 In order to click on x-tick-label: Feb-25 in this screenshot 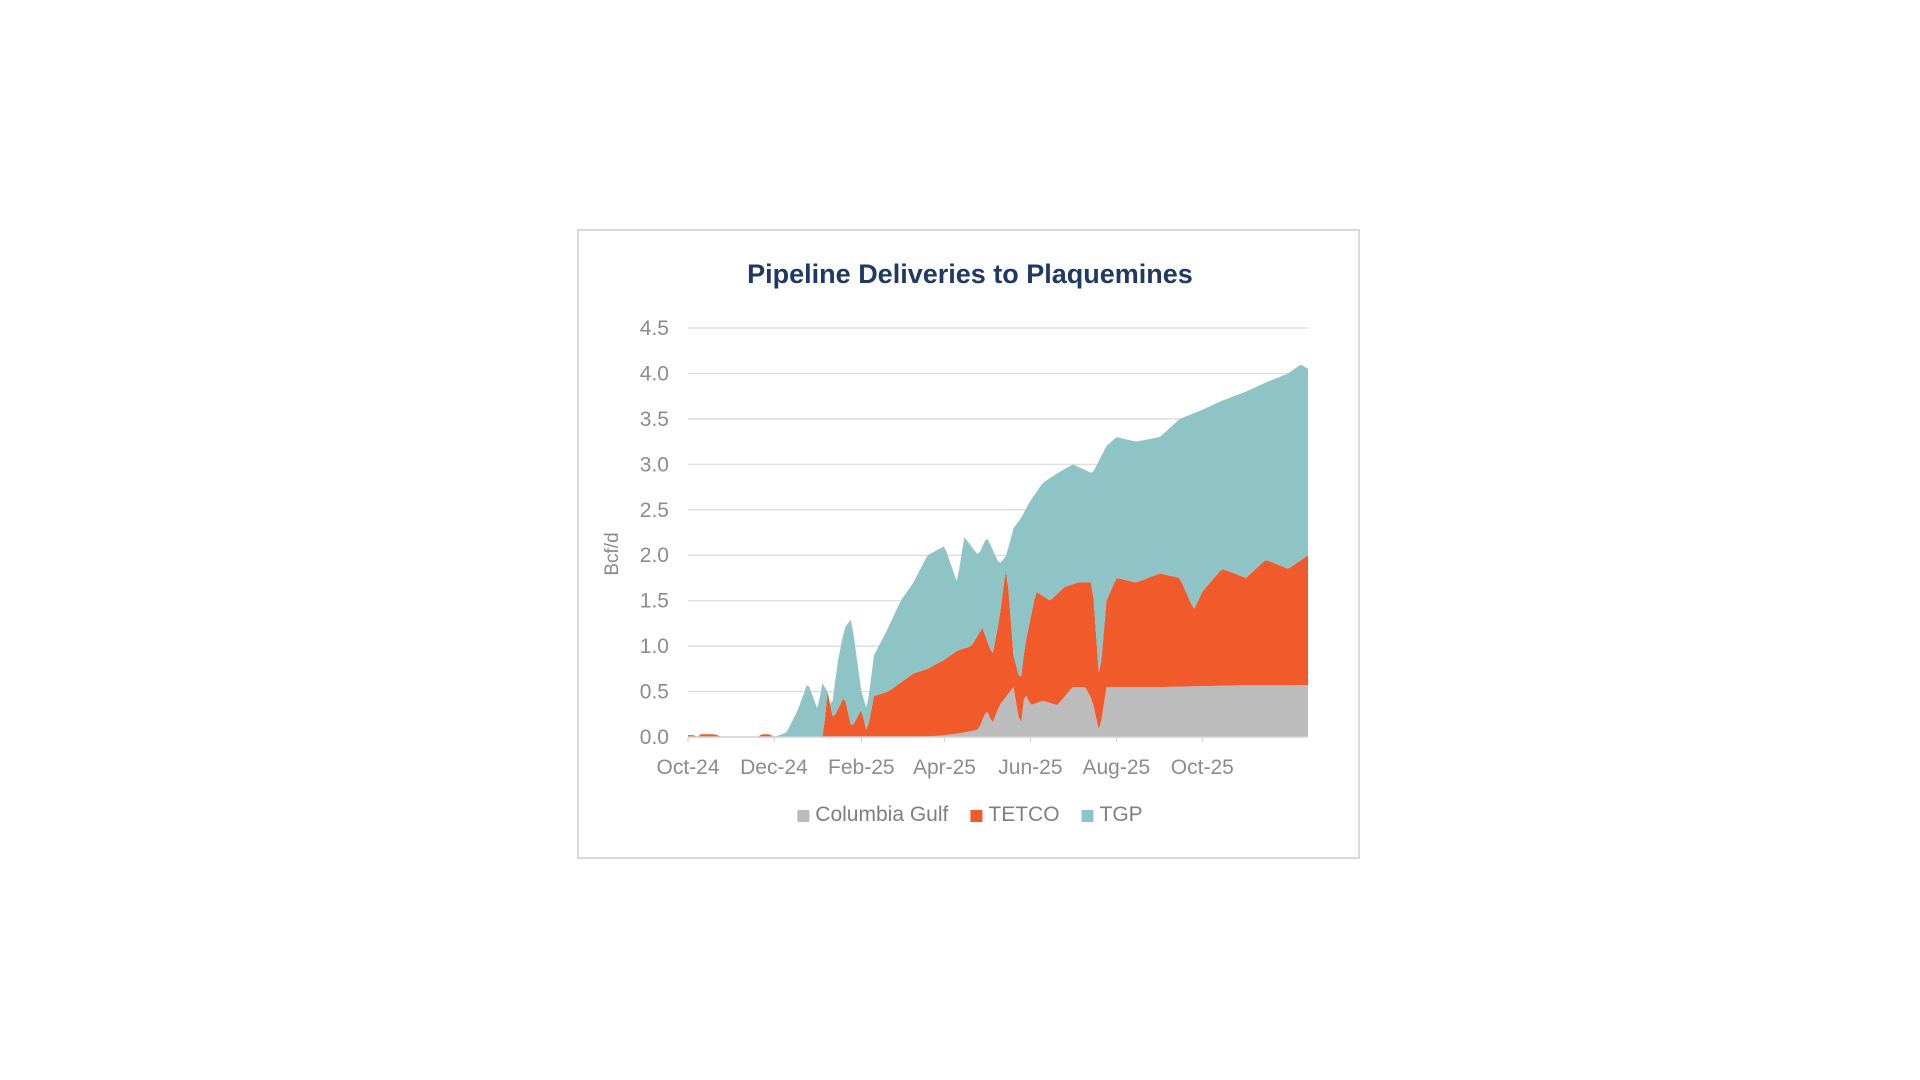, I will do `click(861, 767)`.